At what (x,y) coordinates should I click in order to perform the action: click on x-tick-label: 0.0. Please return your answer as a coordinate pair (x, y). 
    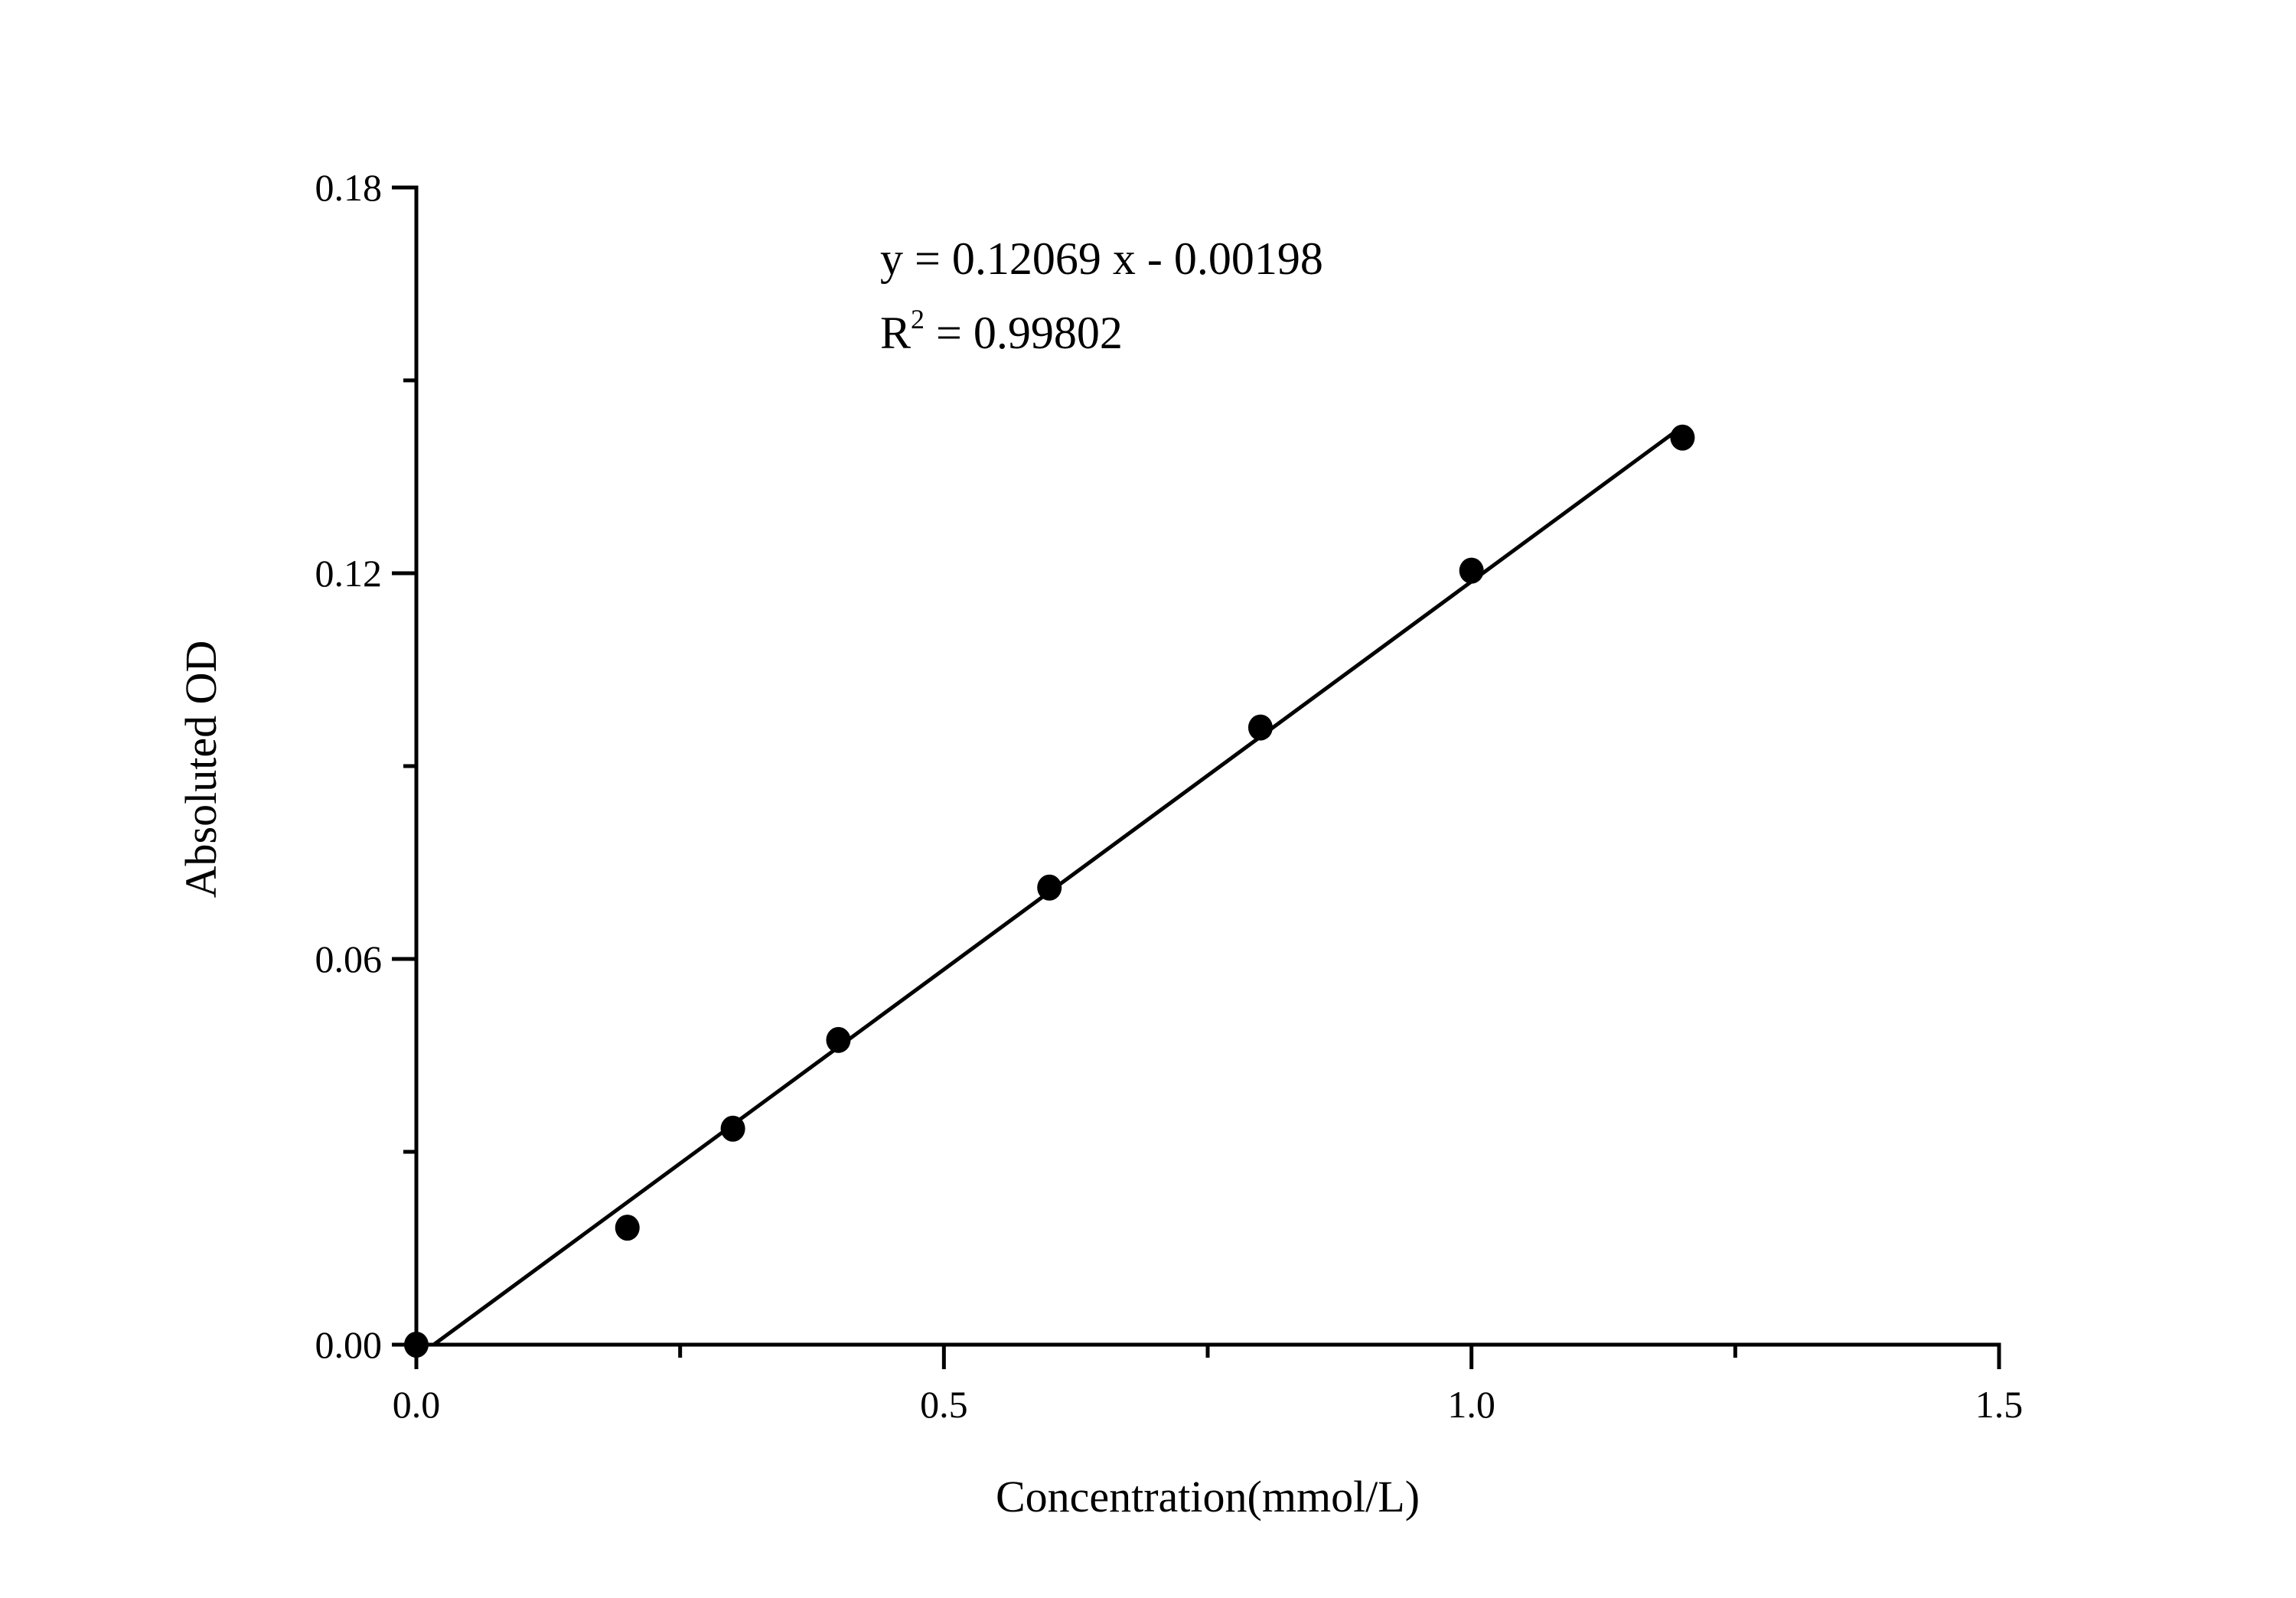
    Looking at the image, I should click on (417, 1404).